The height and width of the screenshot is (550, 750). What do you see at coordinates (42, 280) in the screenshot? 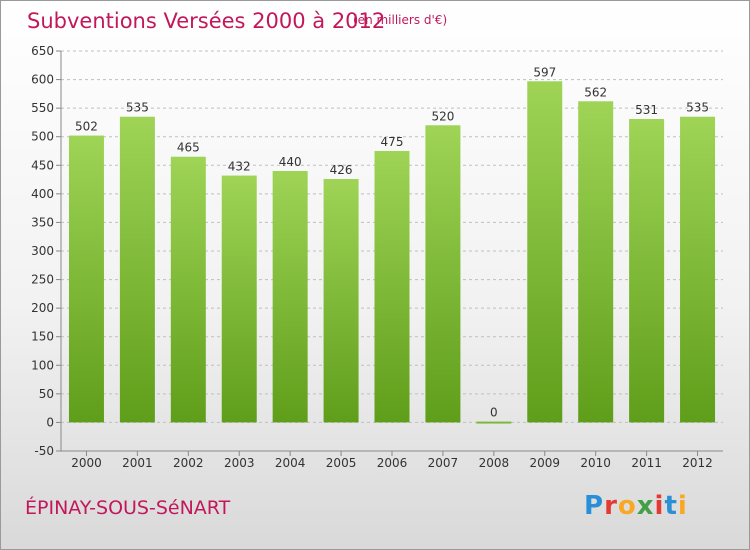
I see `y-tick-label: 250` at bounding box center [42, 280].